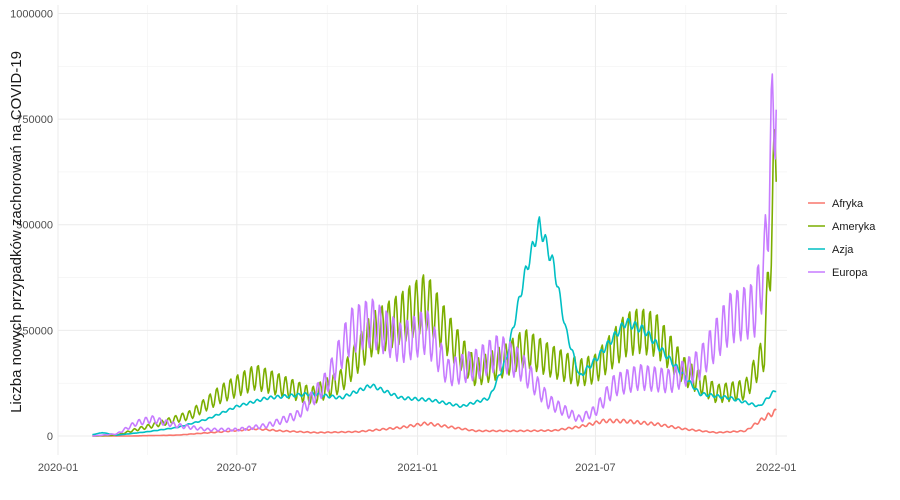  What do you see at coordinates (595, 468) in the screenshot?
I see `x-tick-label: 2021-07` at bounding box center [595, 468].